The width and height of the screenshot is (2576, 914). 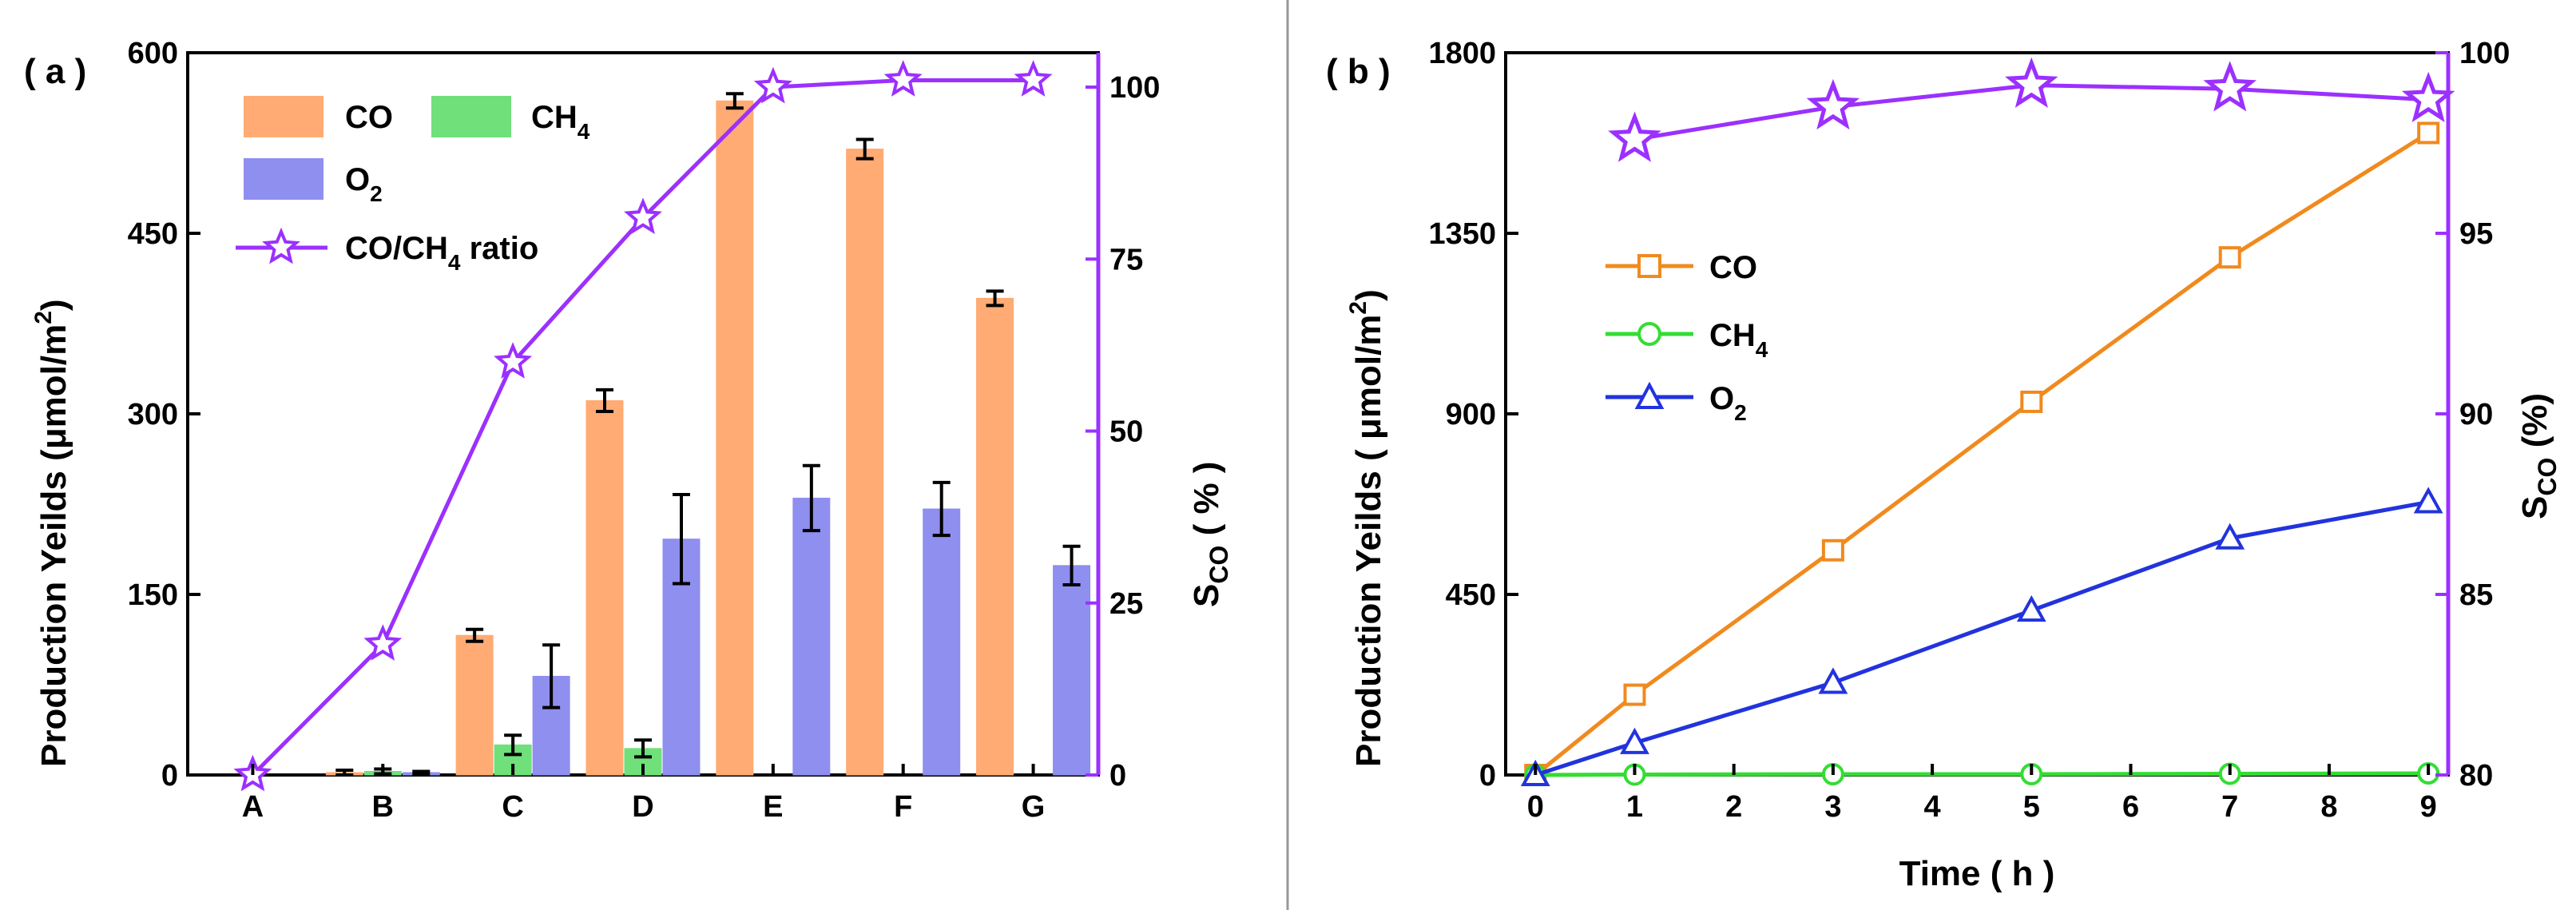 What do you see at coordinates (1634, 694) in the screenshot?
I see `point-co-t1` at bounding box center [1634, 694].